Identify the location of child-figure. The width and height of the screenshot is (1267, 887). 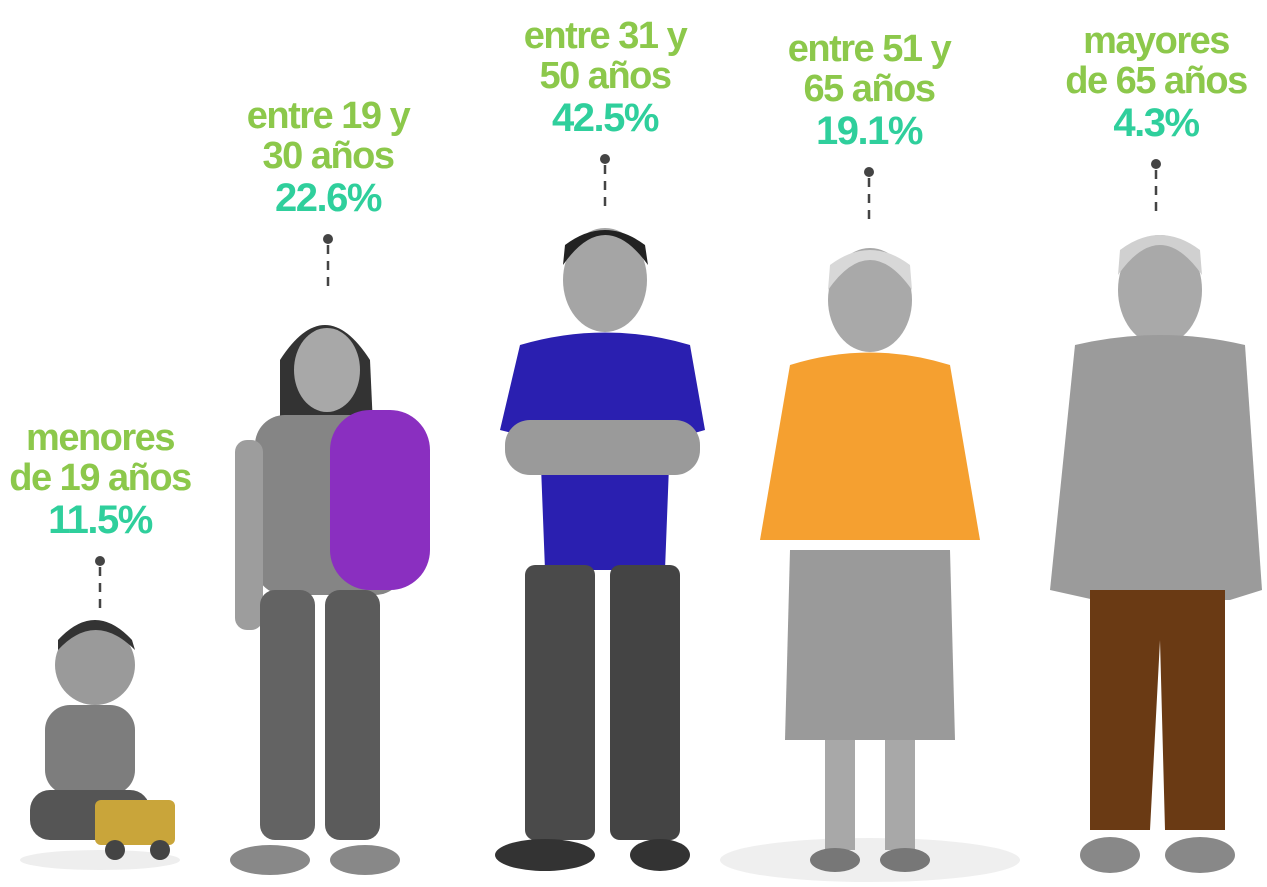
(100, 745).